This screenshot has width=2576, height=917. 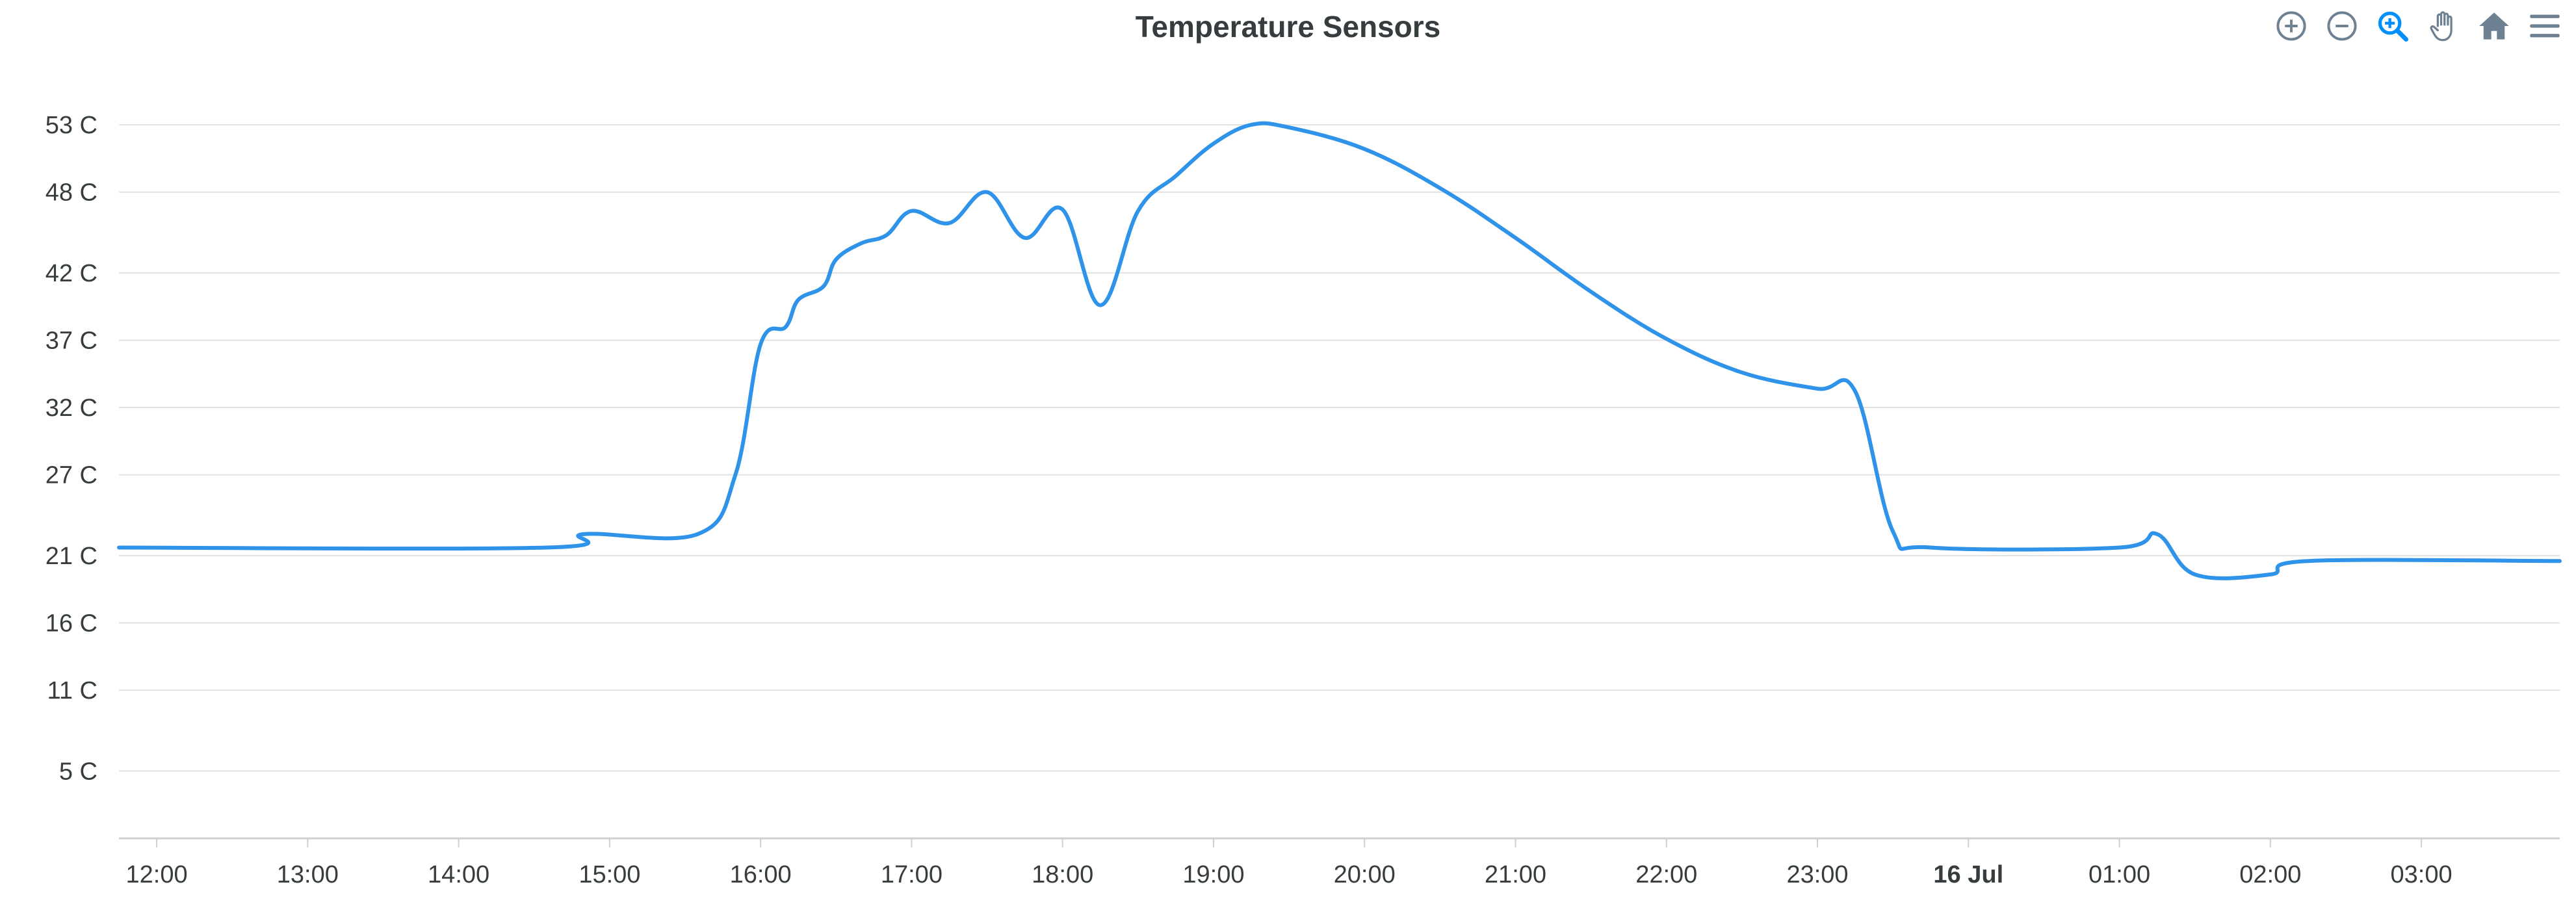 I want to click on x-tick-label: 23:00, so click(x=1817, y=874).